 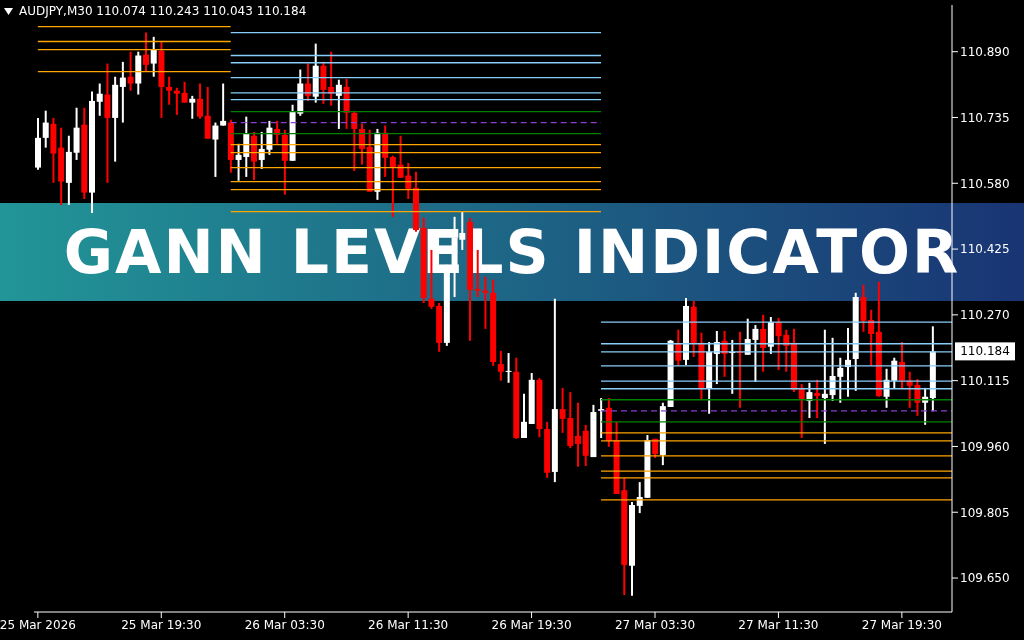 I want to click on x-tick-label: 25 Mar 19:30, so click(x=161, y=624).